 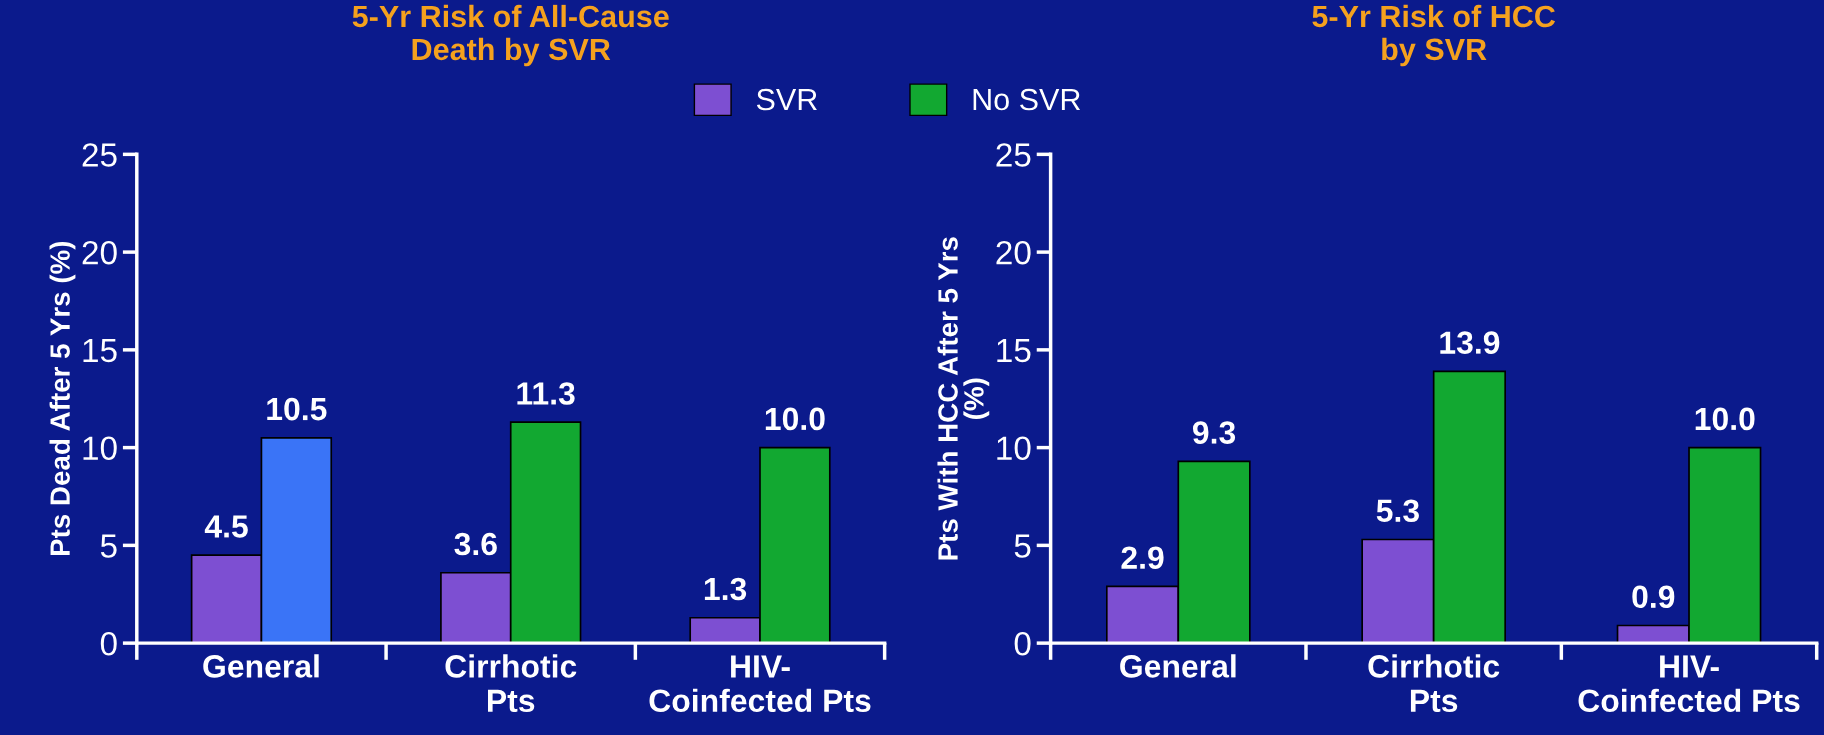 I want to click on y-axis-title: Pts Dead After 5 Yrs (%), so click(x=62, y=398).